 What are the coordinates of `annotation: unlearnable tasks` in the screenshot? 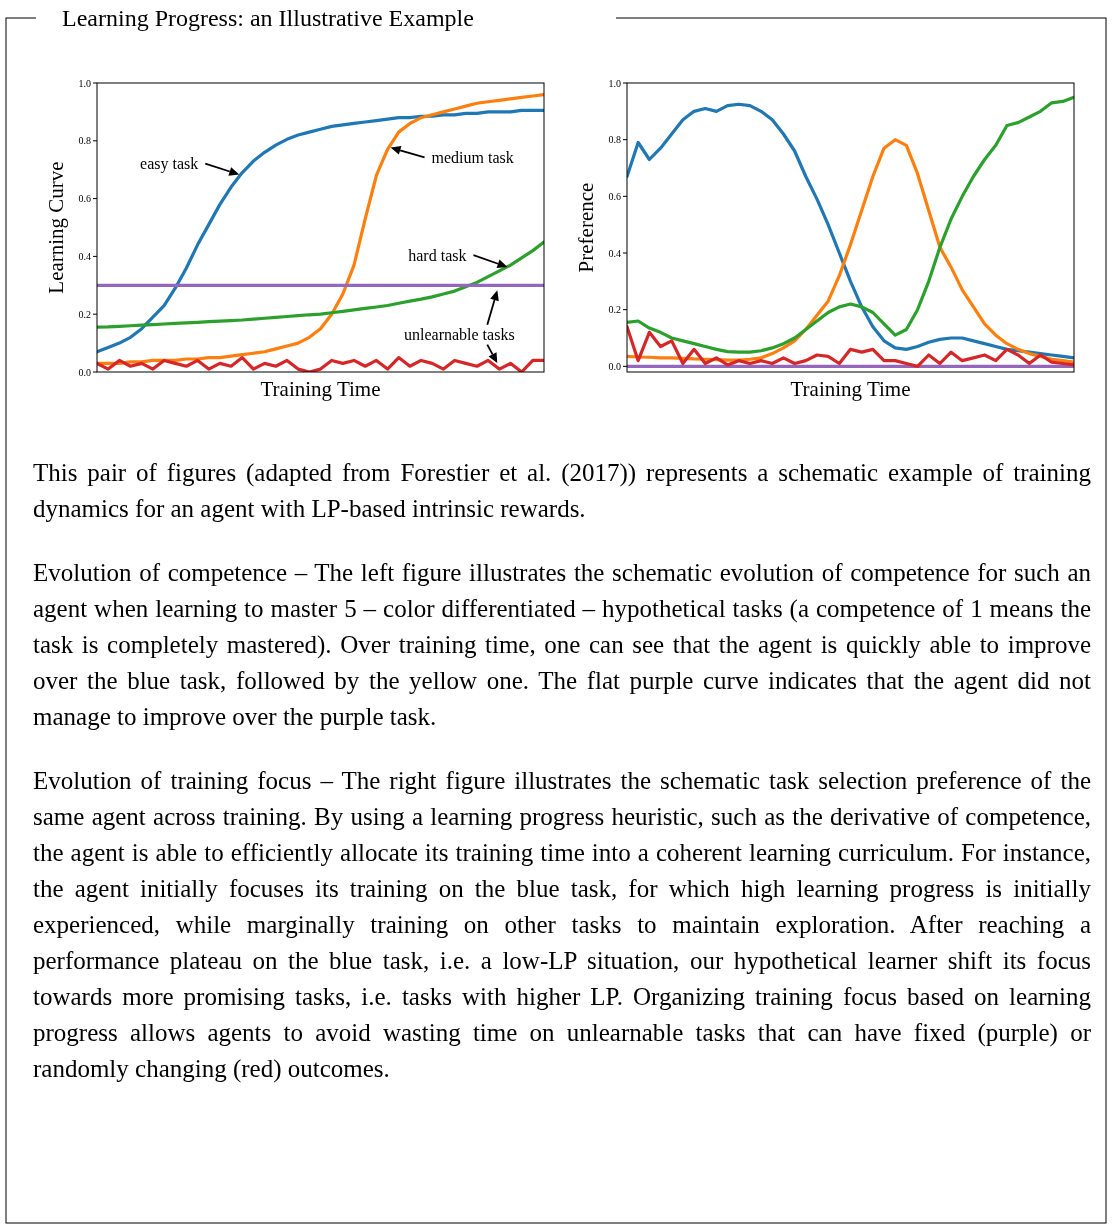 It's located at (459, 335).